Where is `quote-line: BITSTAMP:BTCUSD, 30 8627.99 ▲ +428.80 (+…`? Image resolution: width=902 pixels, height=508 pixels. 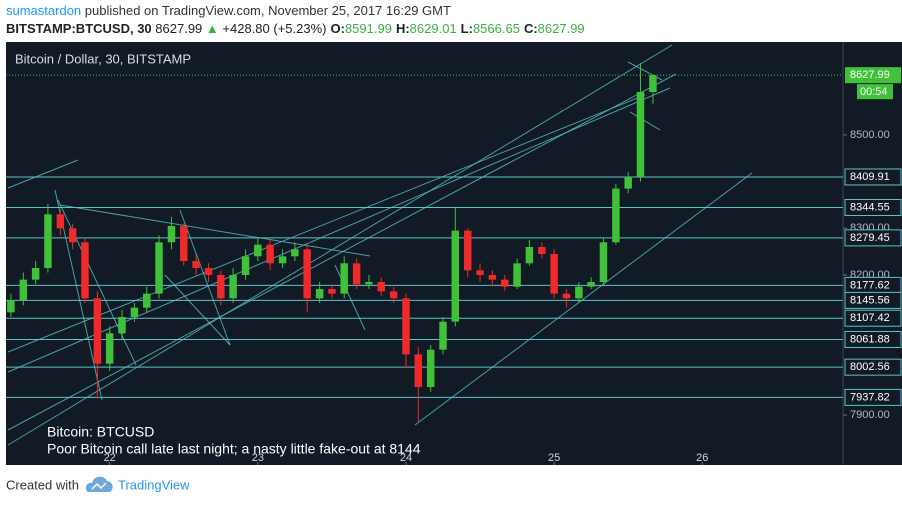 quote-line: BITSTAMP:BTCUSD, 30 8627.99 ▲ +428.80 (+… is located at coordinates (295, 28).